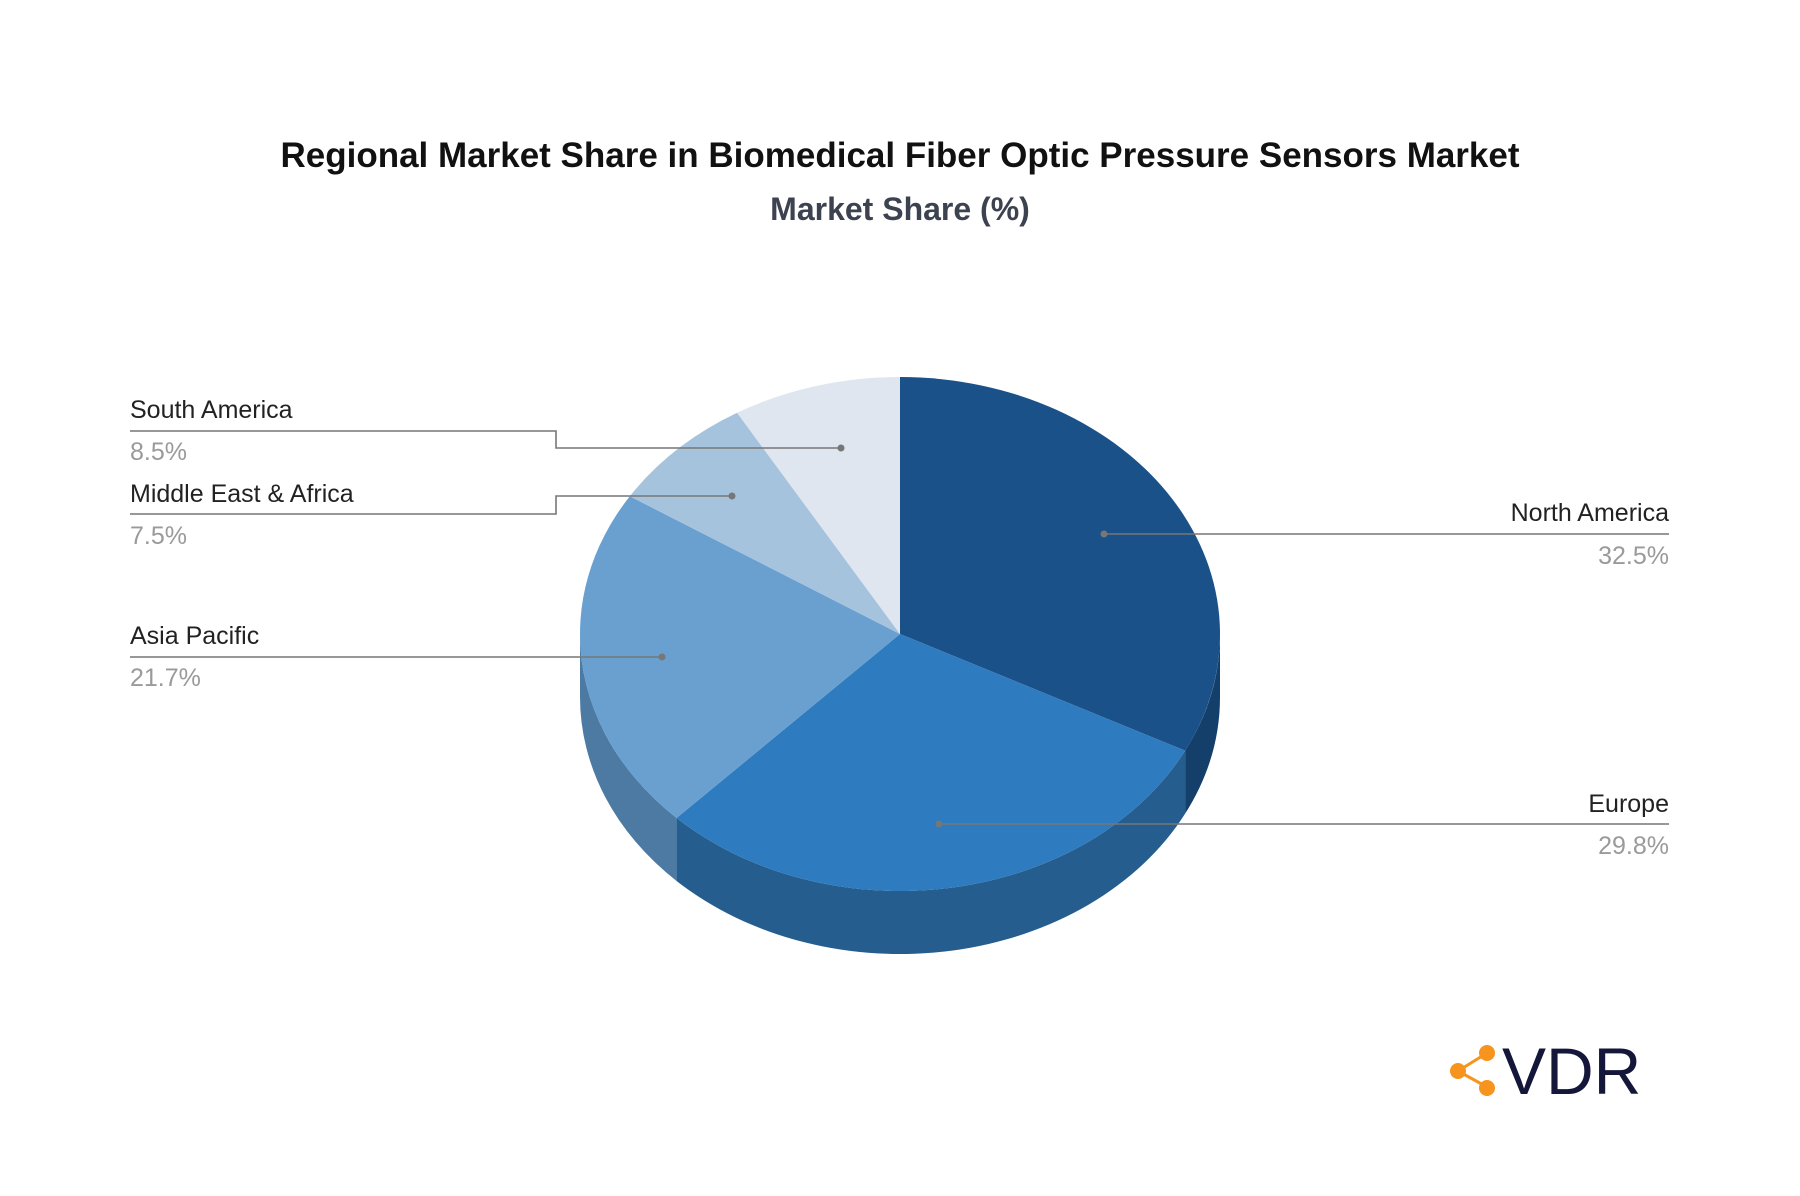 The width and height of the screenshot is (1800, 1196). I want to click on logo-text: VDR, so click(1571, 1071).